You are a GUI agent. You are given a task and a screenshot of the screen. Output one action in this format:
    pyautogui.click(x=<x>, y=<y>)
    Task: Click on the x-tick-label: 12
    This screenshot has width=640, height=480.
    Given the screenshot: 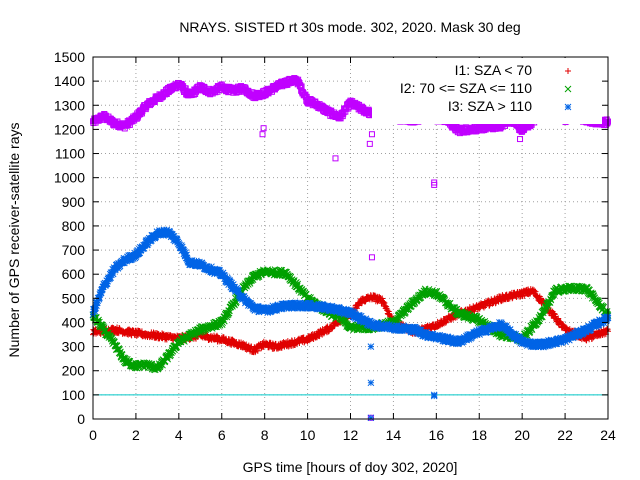 What is the action you would take?
    pyautogui.click(x=351, y=435)
    